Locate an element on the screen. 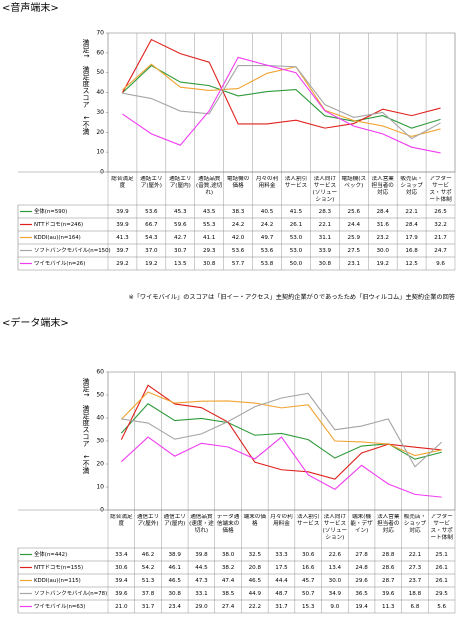  table-value: 38.0 is located at coordinates (228, 555).